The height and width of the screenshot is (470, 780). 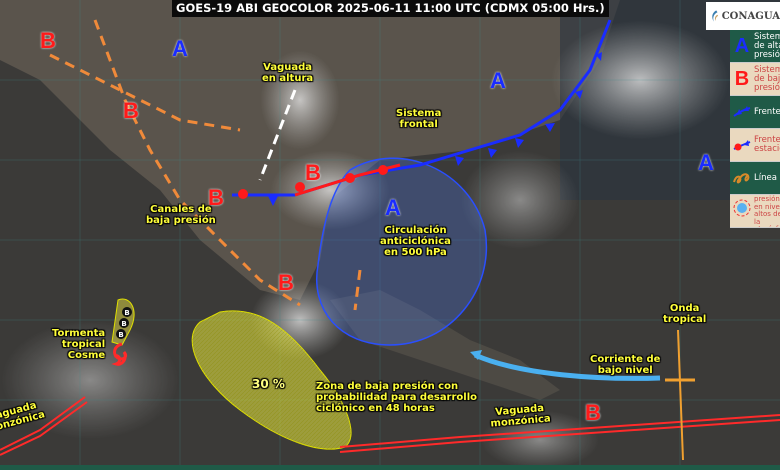 I want to click on legend-item-dry-line: Línea seca, so click(x=755, y=178).